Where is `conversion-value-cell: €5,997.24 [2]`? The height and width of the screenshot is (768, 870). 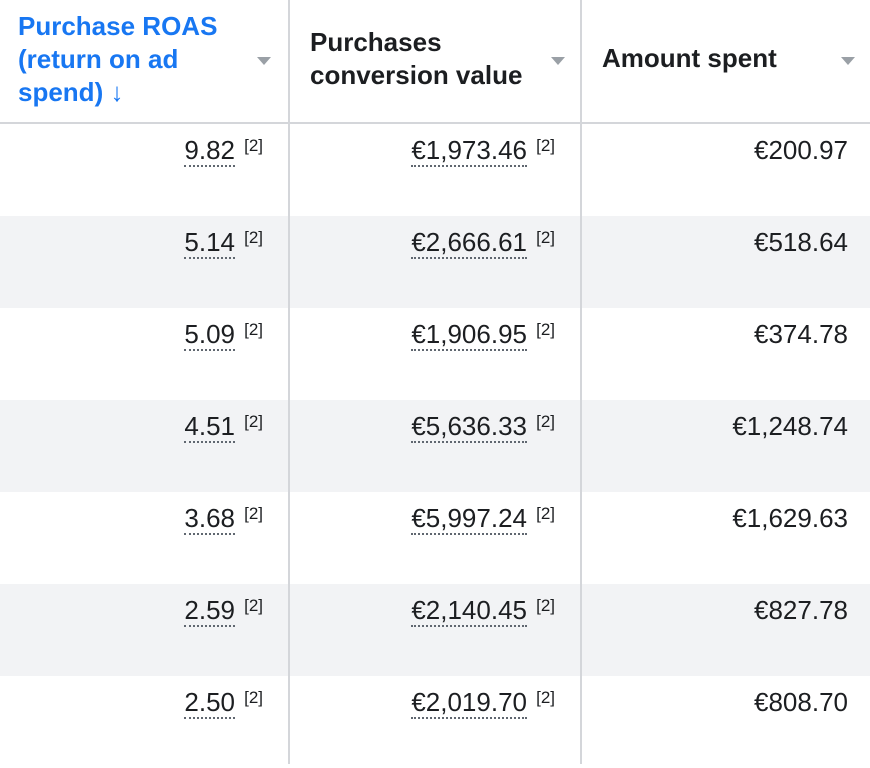 conversion-value-cell: €5,997.24 [2] is located at coordinates (435, 524).